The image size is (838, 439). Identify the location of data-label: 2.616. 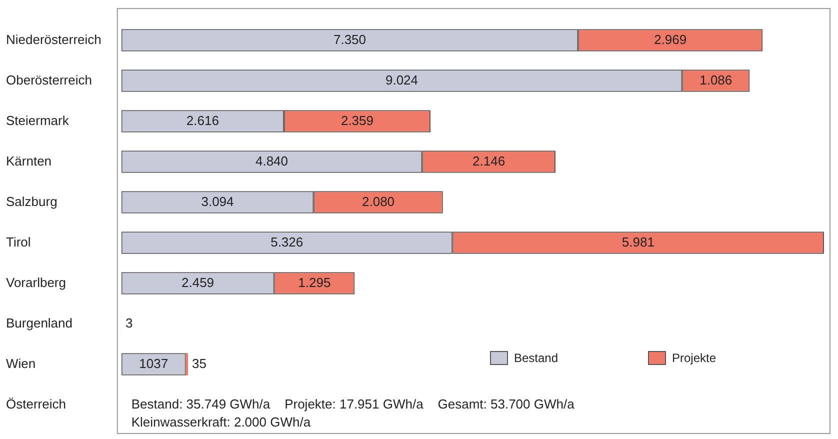
(202, 120).